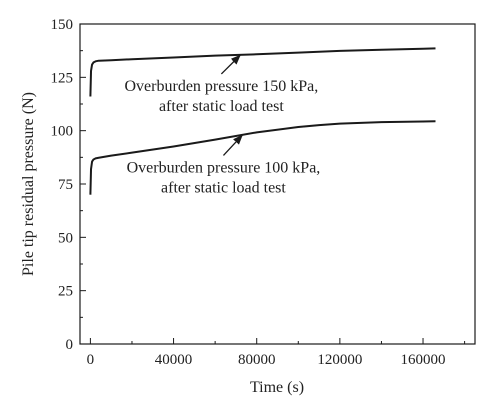 This screenshot has height=415, width=500. I want to click on y-tick-label: 150, so click(62, 25).